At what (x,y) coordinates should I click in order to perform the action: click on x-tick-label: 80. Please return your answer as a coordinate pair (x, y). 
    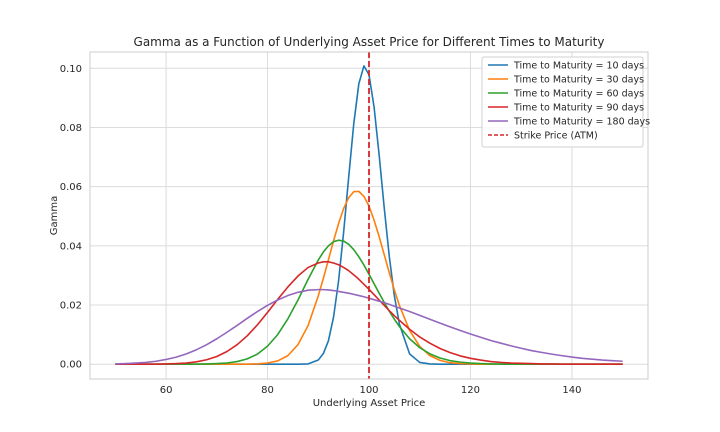
    Looking at the image, I should click on (267, 390).